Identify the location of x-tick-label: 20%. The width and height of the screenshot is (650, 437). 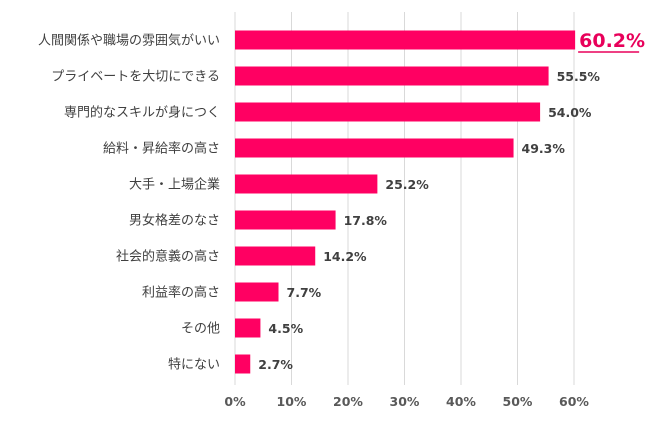
(348, 401).